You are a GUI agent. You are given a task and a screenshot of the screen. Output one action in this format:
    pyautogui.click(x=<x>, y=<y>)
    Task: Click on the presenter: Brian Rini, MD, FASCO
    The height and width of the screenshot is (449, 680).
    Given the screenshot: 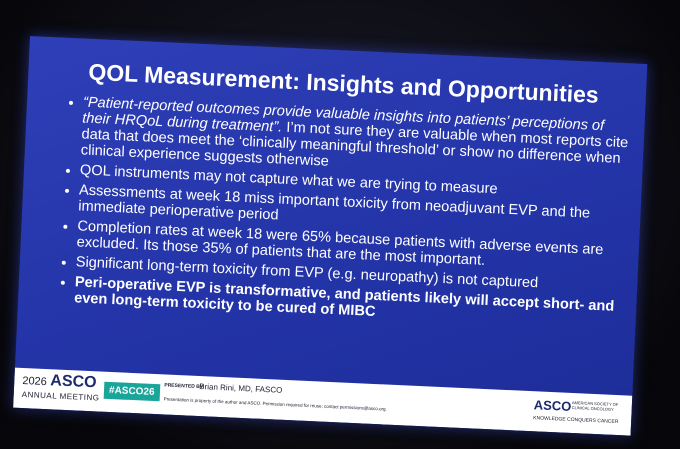 What is the action you would take?
    pyautogui.click(x=241, y=388)
    